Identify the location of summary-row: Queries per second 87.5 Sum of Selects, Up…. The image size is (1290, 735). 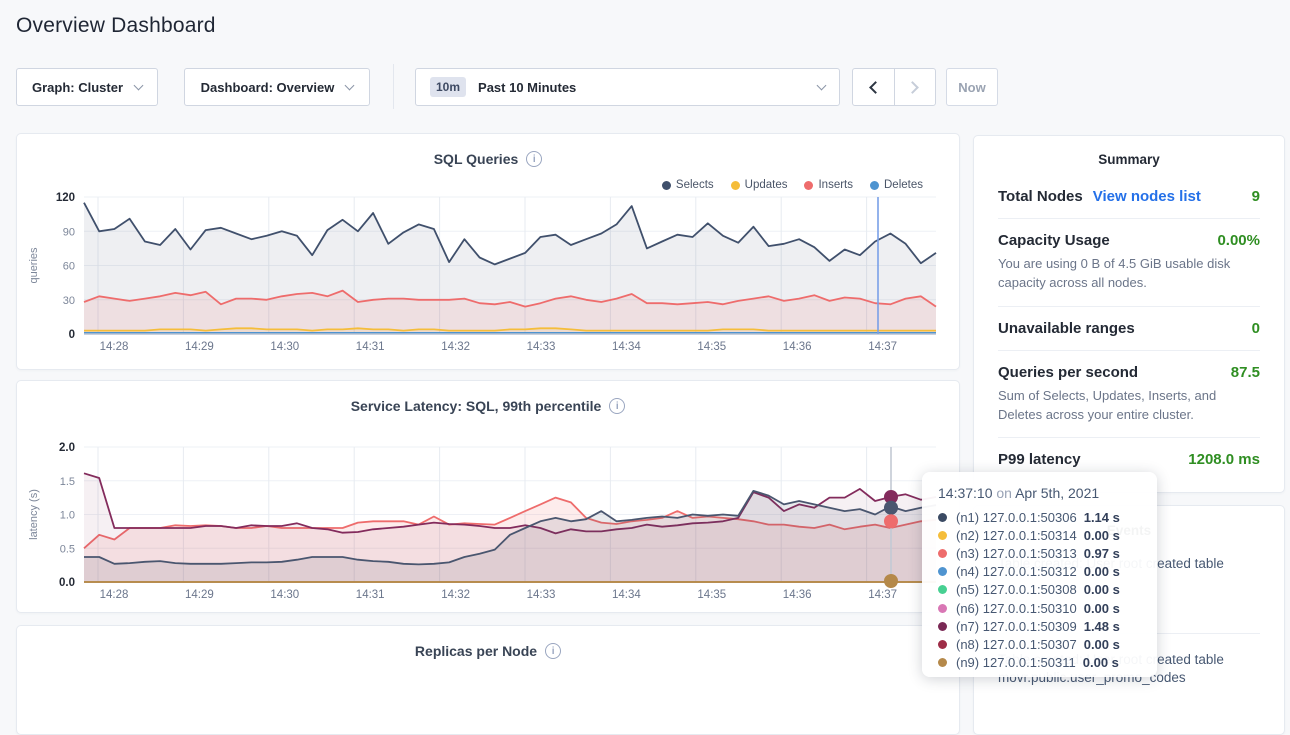
(1129, 395).